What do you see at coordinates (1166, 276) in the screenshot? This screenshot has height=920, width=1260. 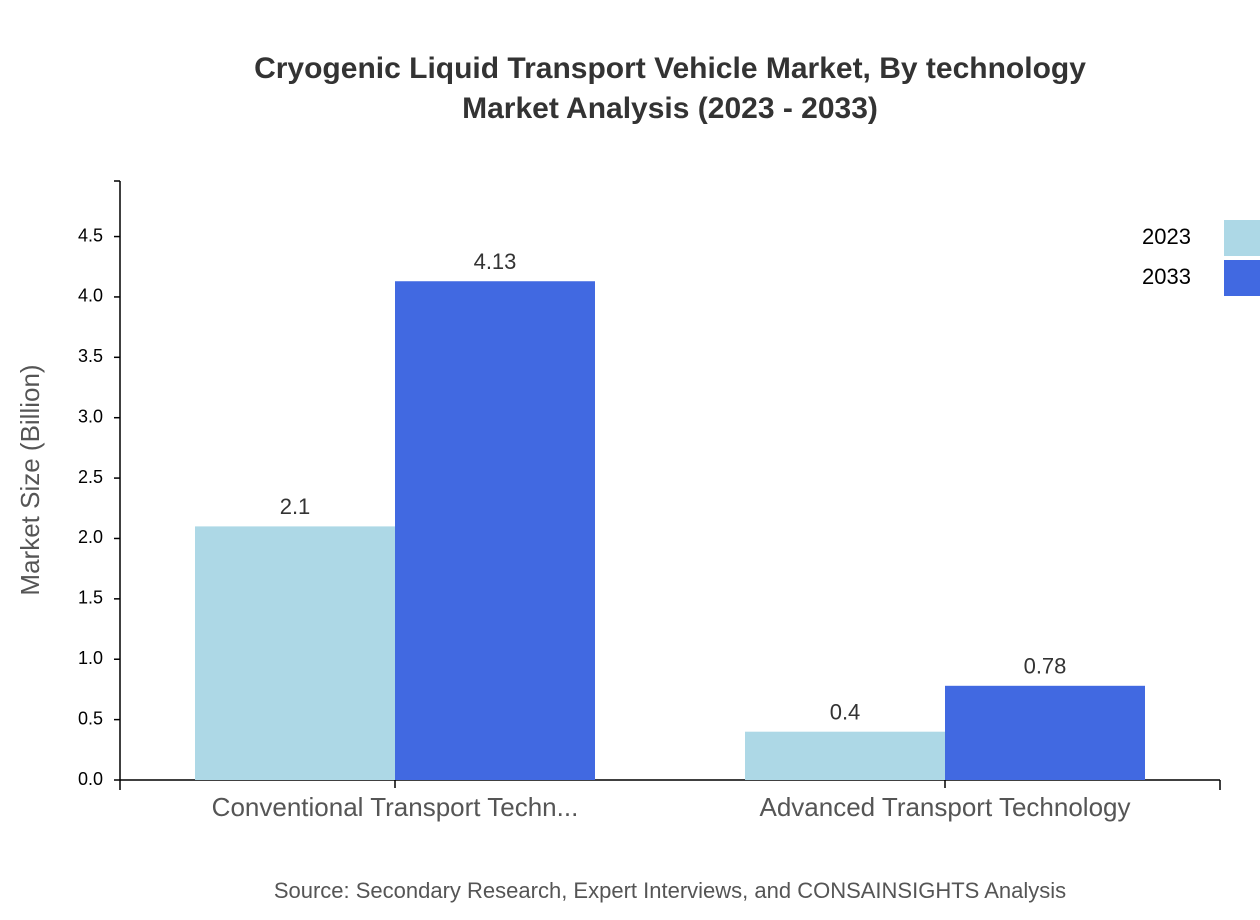 I see `legend-label: 2033` at bounding box center [1166, 276].